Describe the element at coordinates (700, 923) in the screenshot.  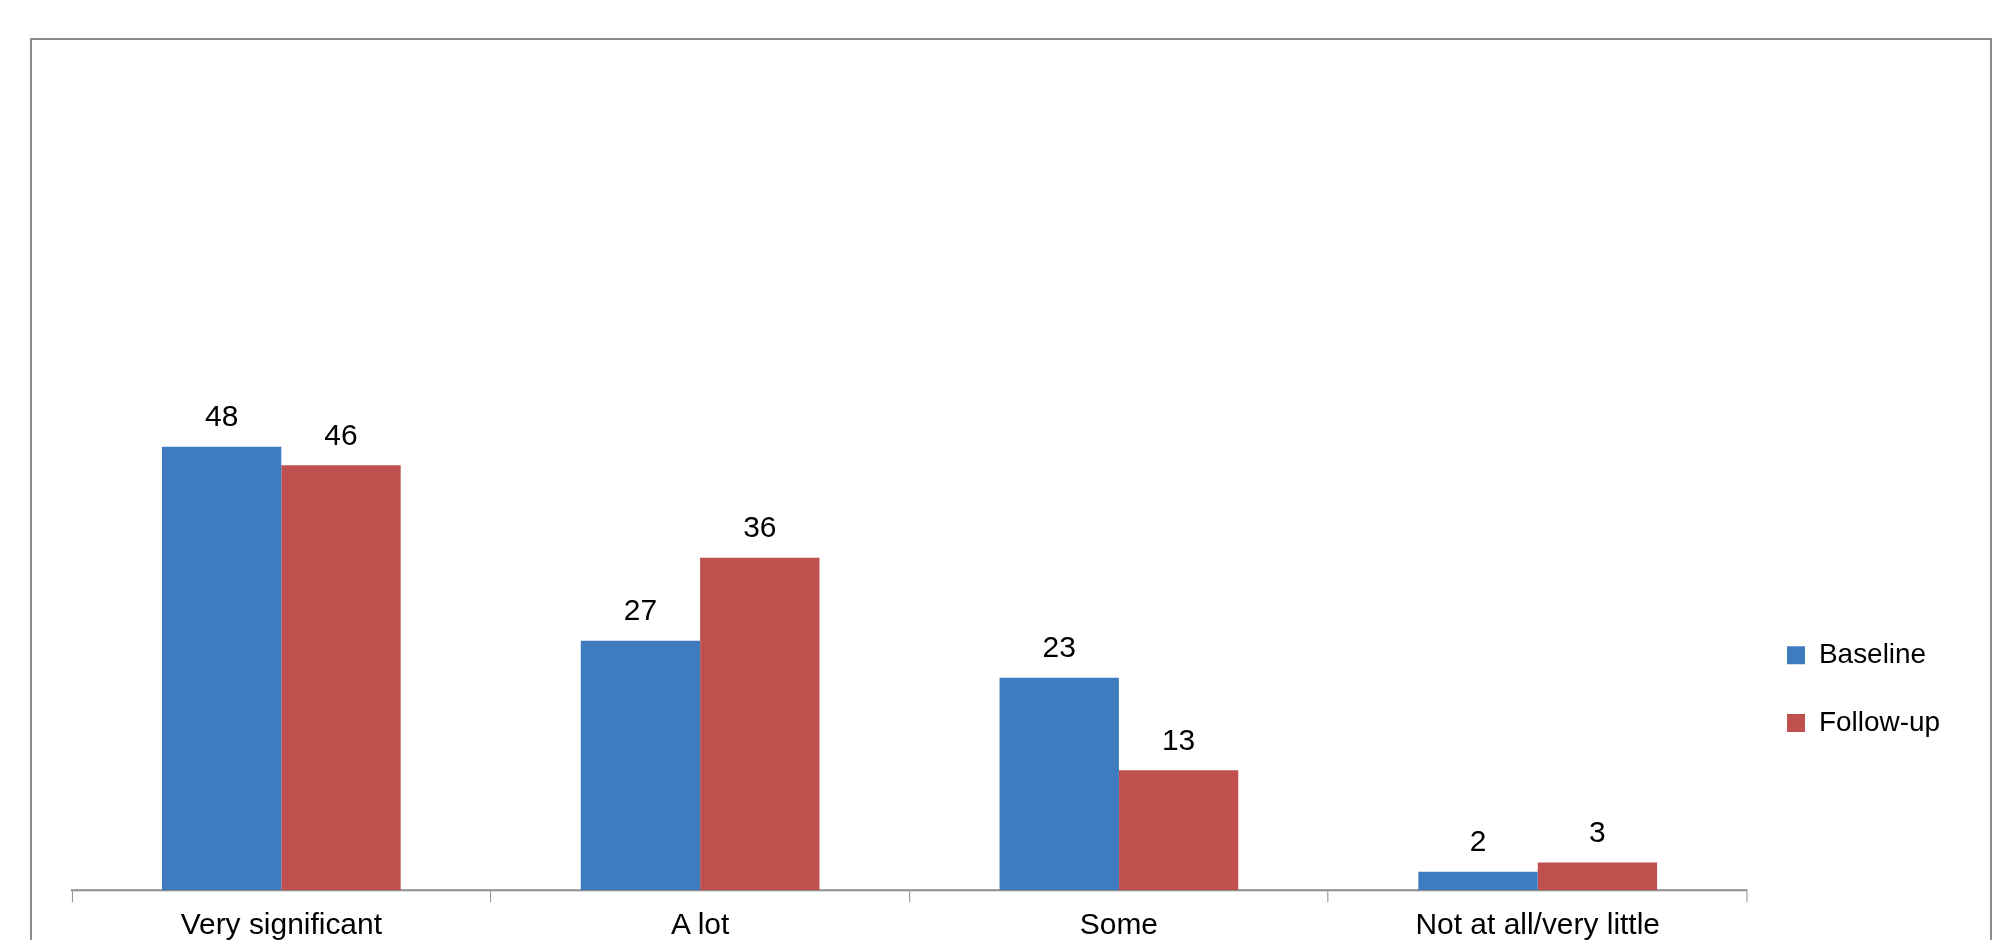
I see `x-tick-label: A lot` at that location.